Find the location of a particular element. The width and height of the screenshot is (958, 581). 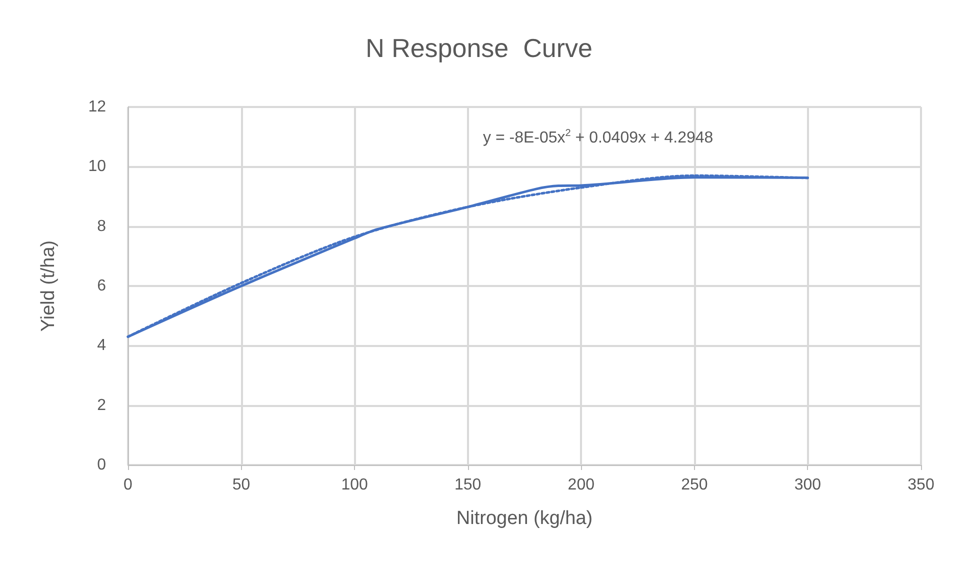

x-tick-label: 200 is located at coordinates (581, 485).